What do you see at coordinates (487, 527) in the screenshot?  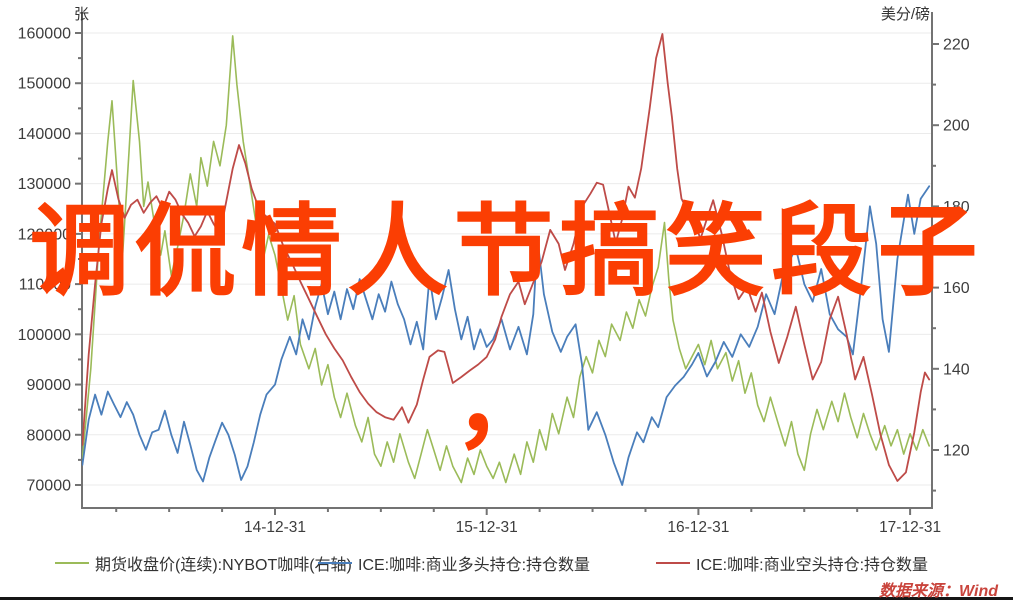 I see `svg-text: 15-12-31` at bounding box center [487, 527].